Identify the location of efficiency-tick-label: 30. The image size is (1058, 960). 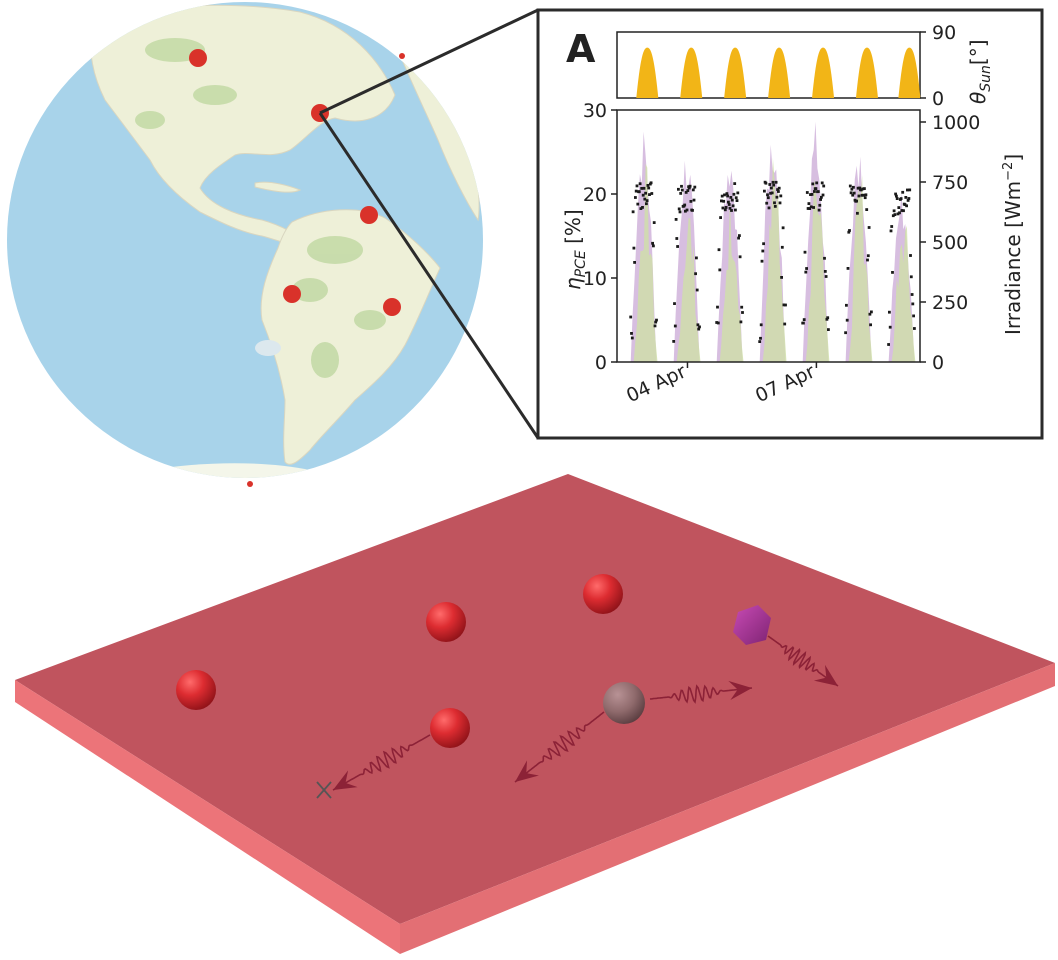
(595, 111).